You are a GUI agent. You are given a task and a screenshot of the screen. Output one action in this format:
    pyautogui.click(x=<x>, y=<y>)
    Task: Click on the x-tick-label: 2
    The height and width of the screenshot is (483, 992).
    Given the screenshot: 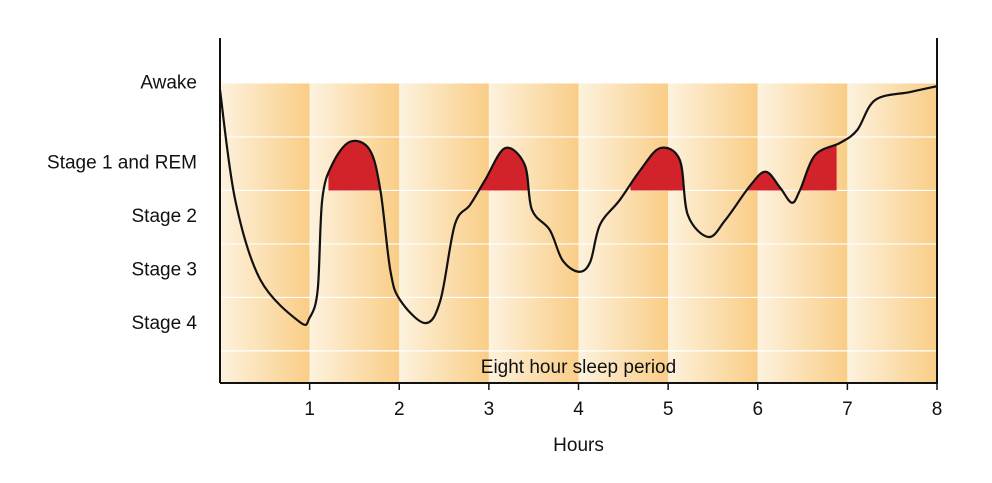 What is the action you would take?
    pyautogui.click(x=399, y=409)
    